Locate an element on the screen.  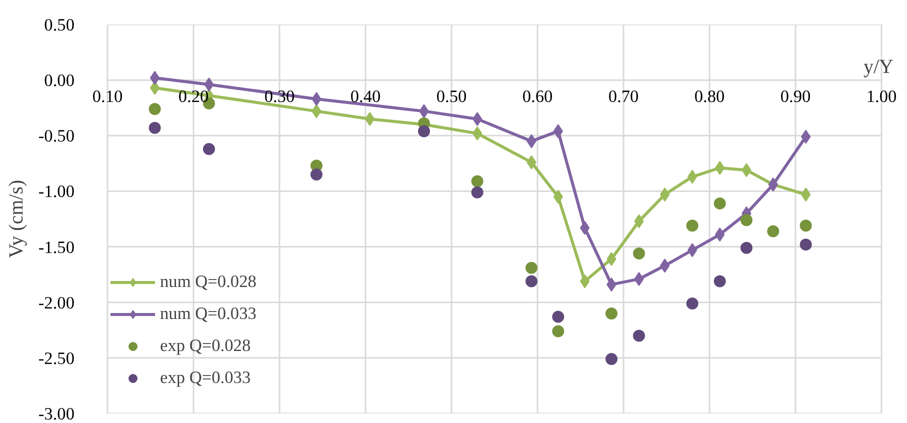
y-tick-label: -1.00 is located at coordinates (56, 192).